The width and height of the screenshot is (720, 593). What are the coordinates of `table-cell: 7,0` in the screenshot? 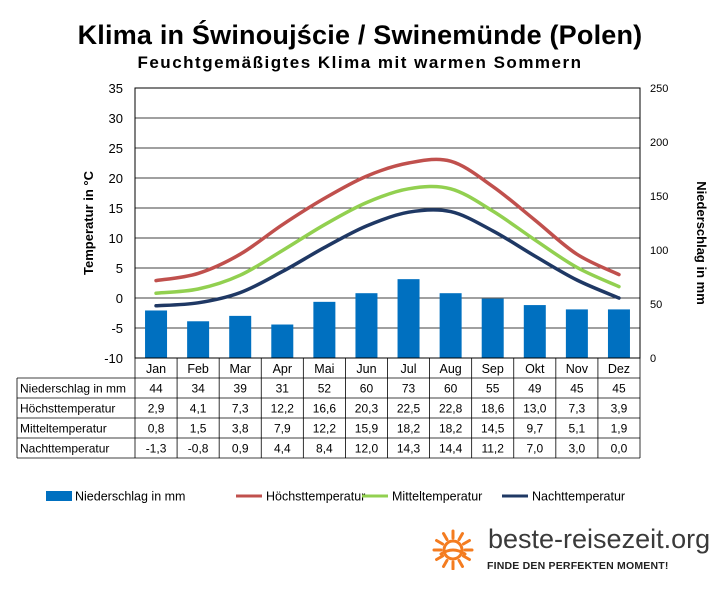 It's located at (534, 449).